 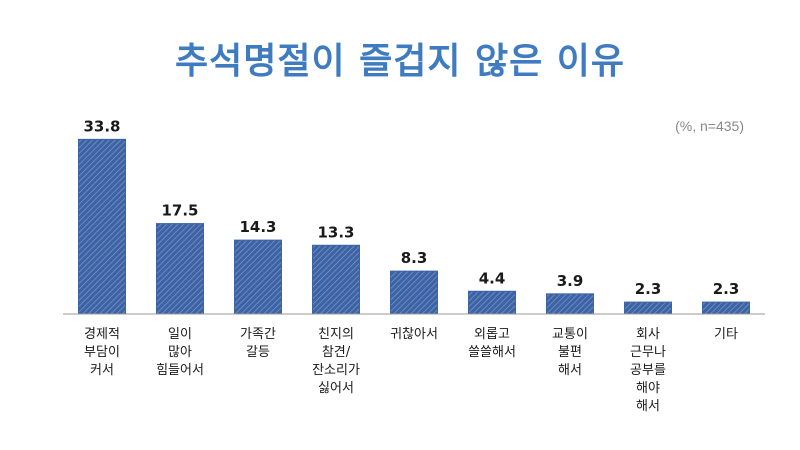 What do you see at coordinates (726, 289) in the screenshot?
I see `value-label-8: 2.3` at bounding box center [726, 289].